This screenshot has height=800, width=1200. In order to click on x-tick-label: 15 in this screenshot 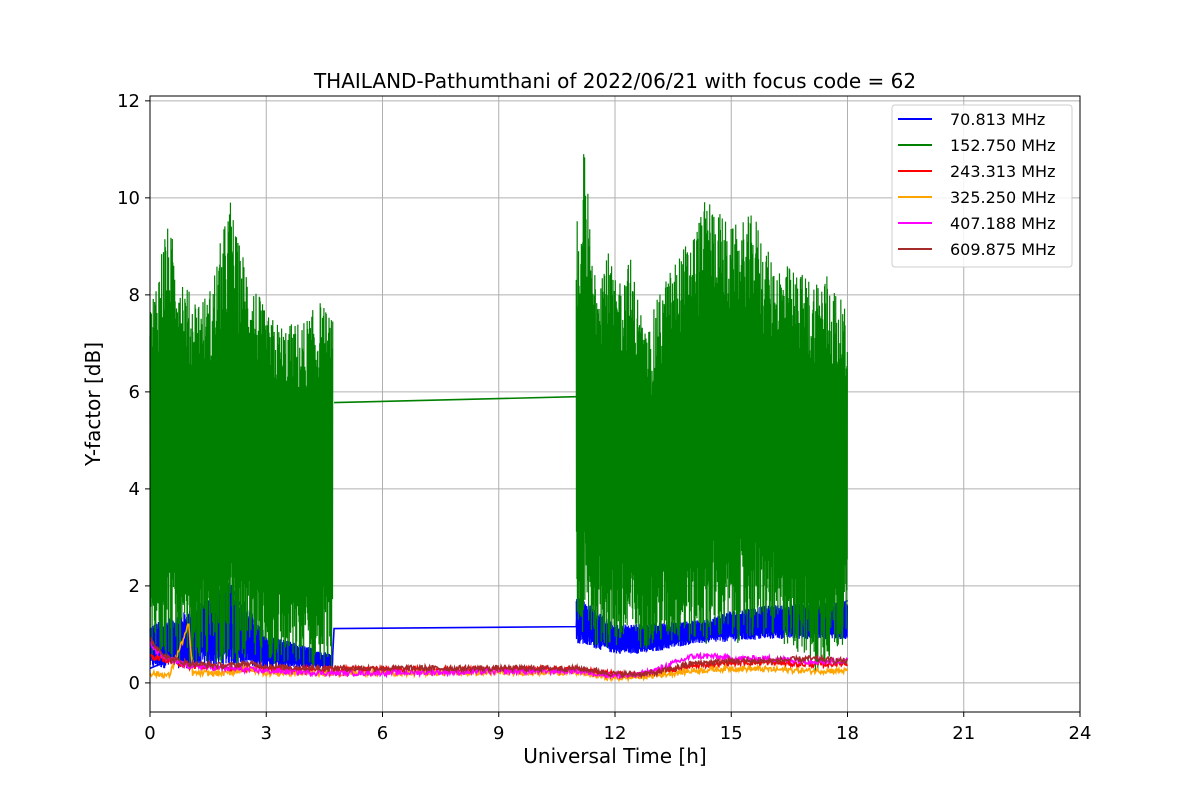, I will do `click(731, 733)`.